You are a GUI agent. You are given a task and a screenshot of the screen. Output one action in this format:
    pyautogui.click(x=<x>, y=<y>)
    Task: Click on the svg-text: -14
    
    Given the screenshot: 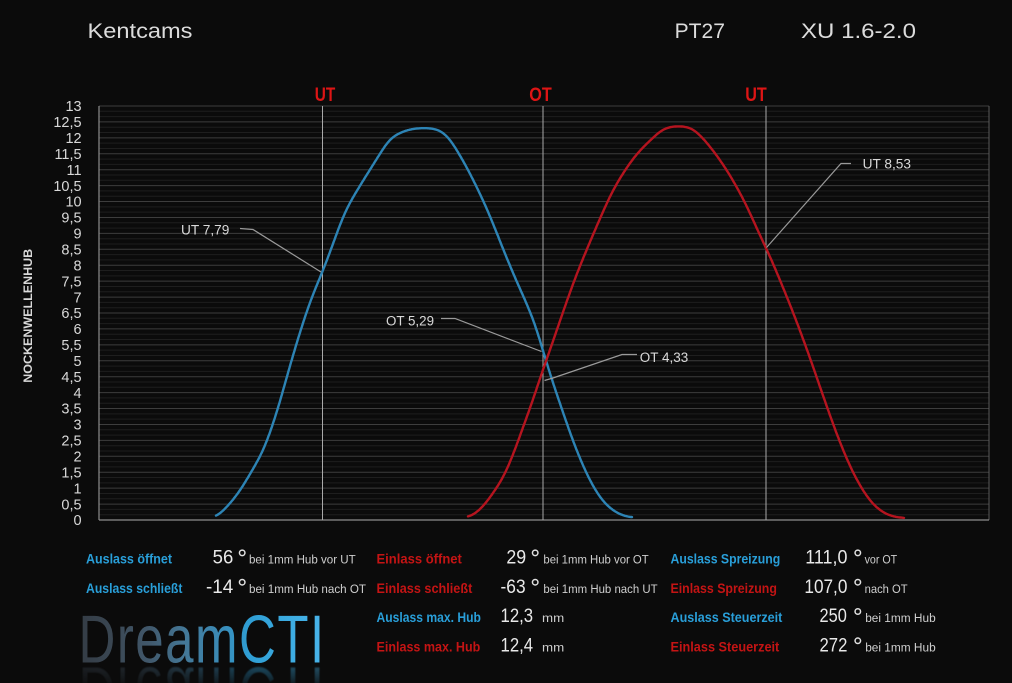 What is the action you would take?
    pyautogui.click(x=219, y=587)
    